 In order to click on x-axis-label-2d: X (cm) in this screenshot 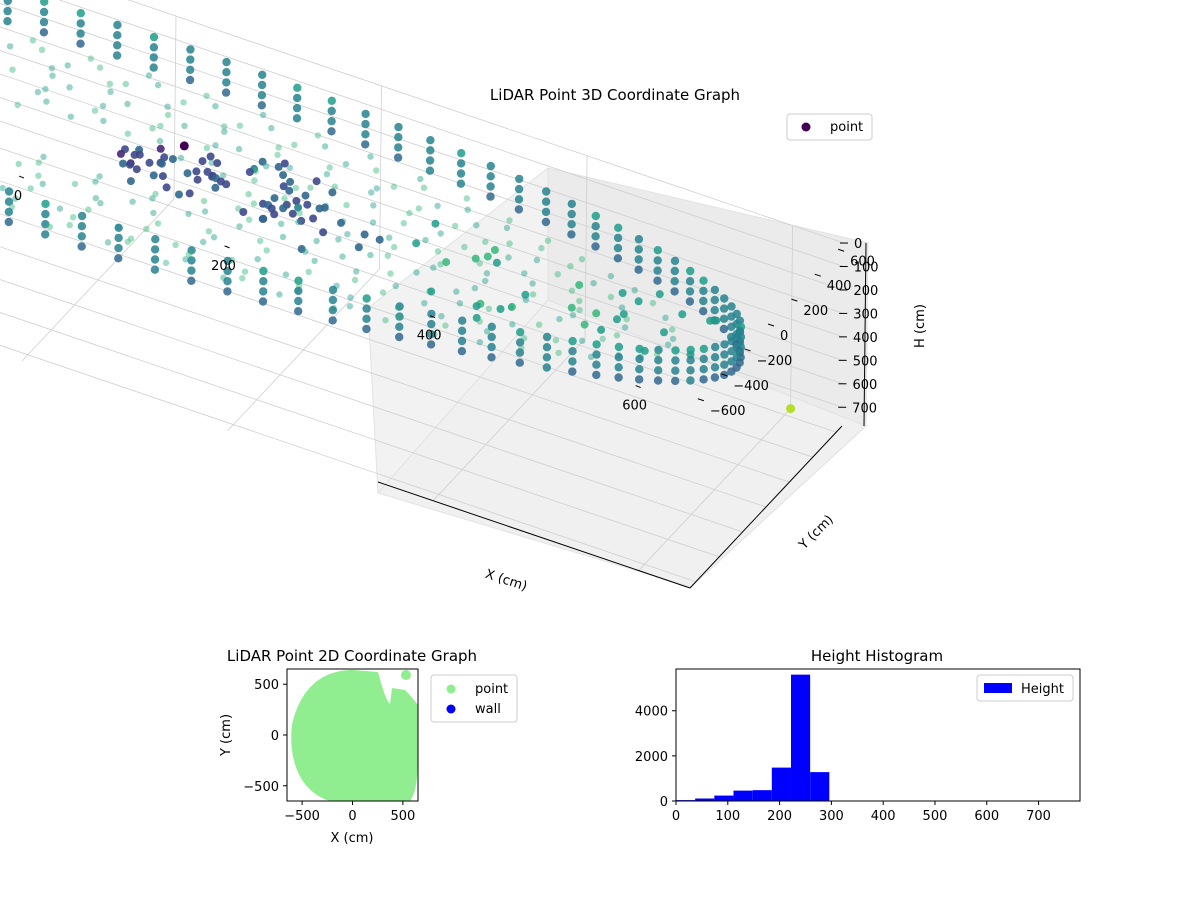, I will do `click(352, 838)`.